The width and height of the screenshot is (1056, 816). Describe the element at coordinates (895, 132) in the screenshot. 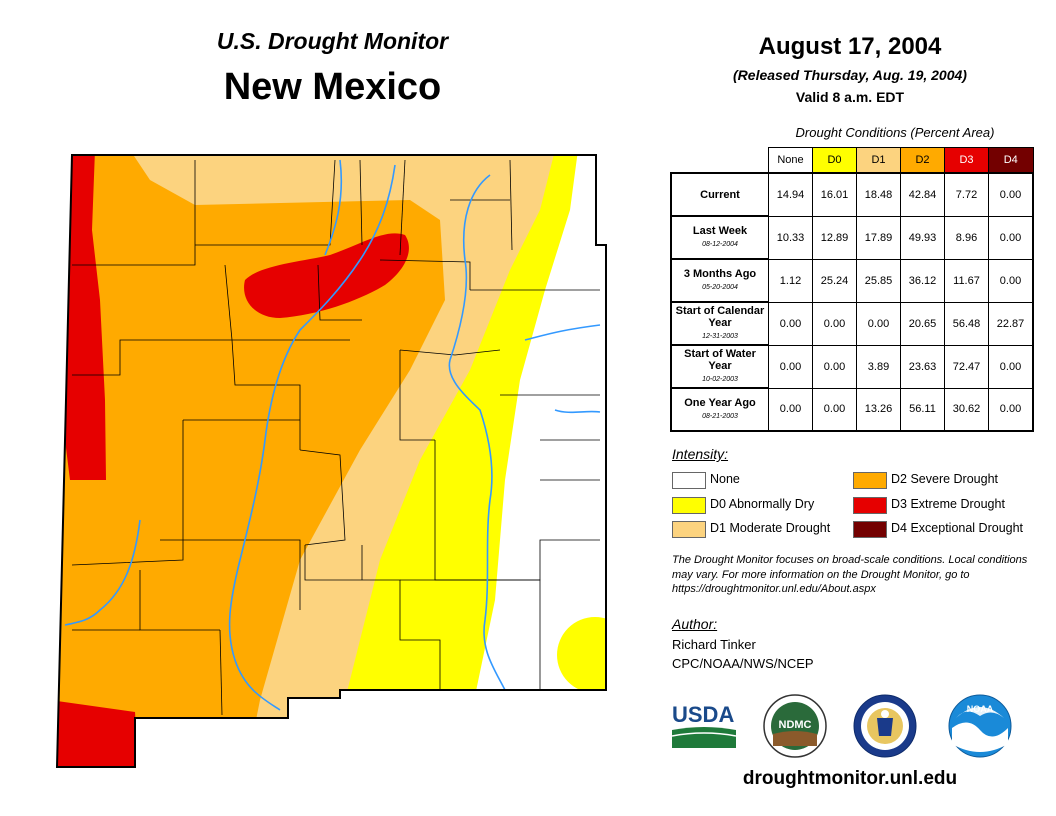

I see `table-title: Drought Conditions (Percent Area)` at that location.